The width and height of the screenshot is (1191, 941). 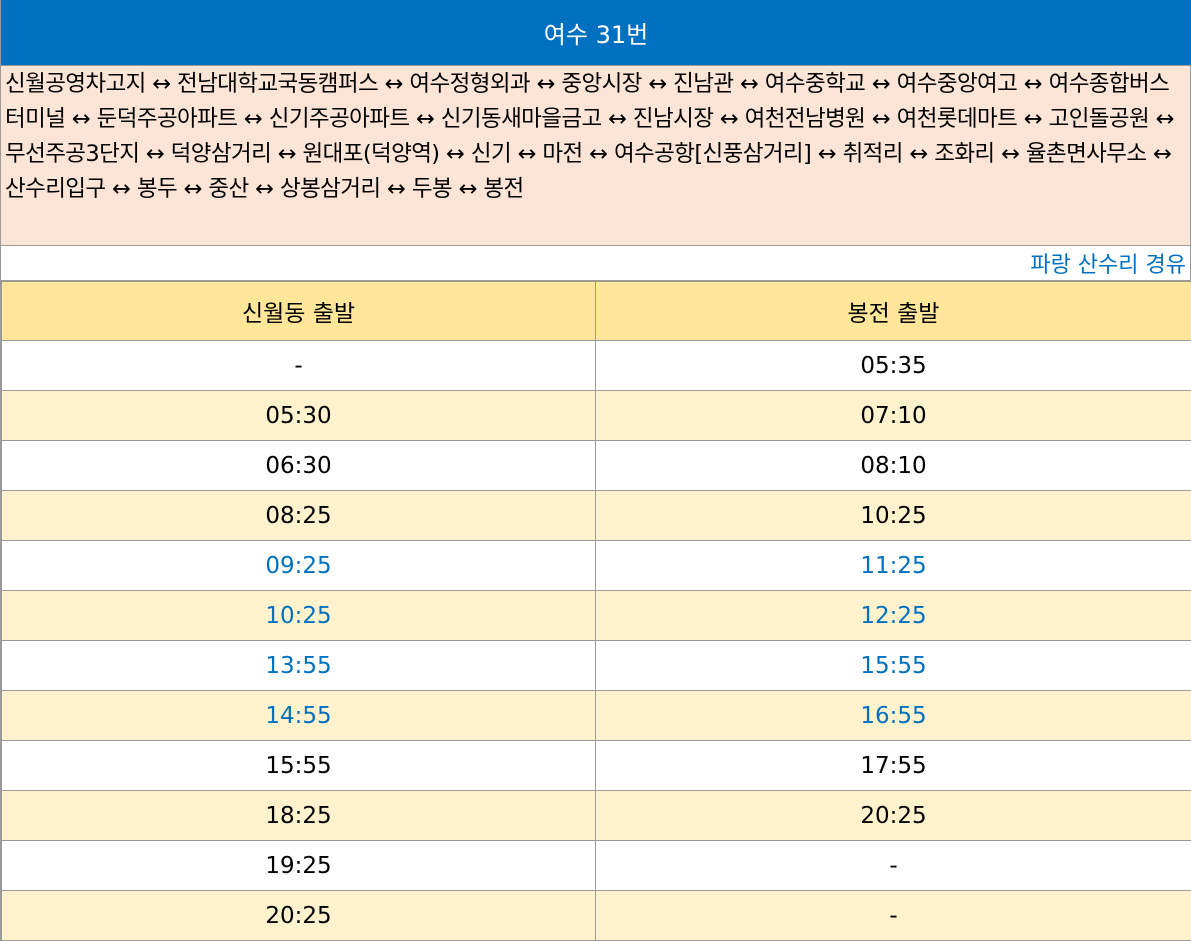 What do you see at coordinates (299, 816) in the screenshot?
I see `sinwol-time: 18:25` at bounding box center [299, 816].